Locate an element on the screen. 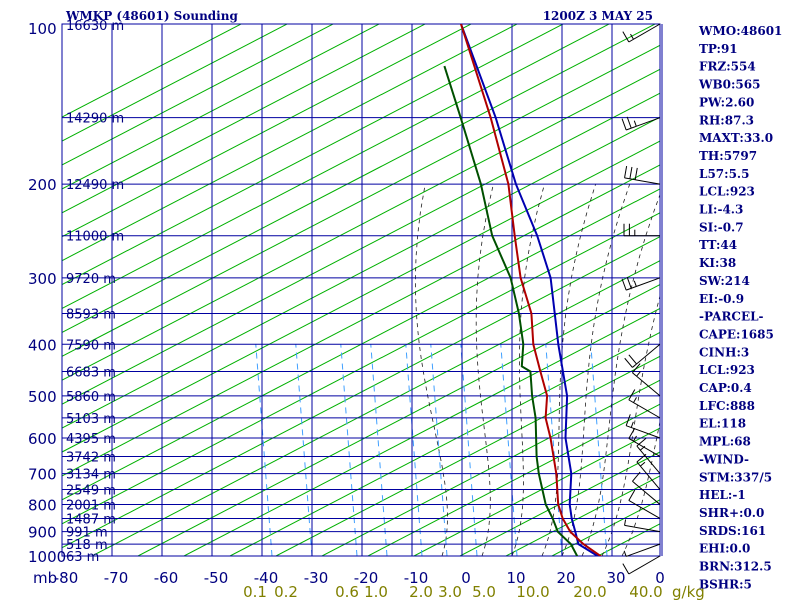  index-label: SHR+:0.0 is located at coordinates (731, 513).